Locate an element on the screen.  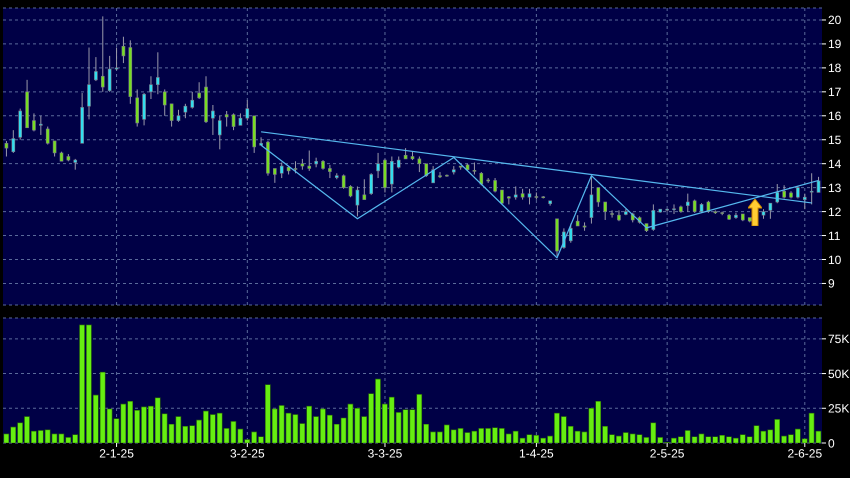
y-tick-label: 15 is located at coordinates (835, 139).